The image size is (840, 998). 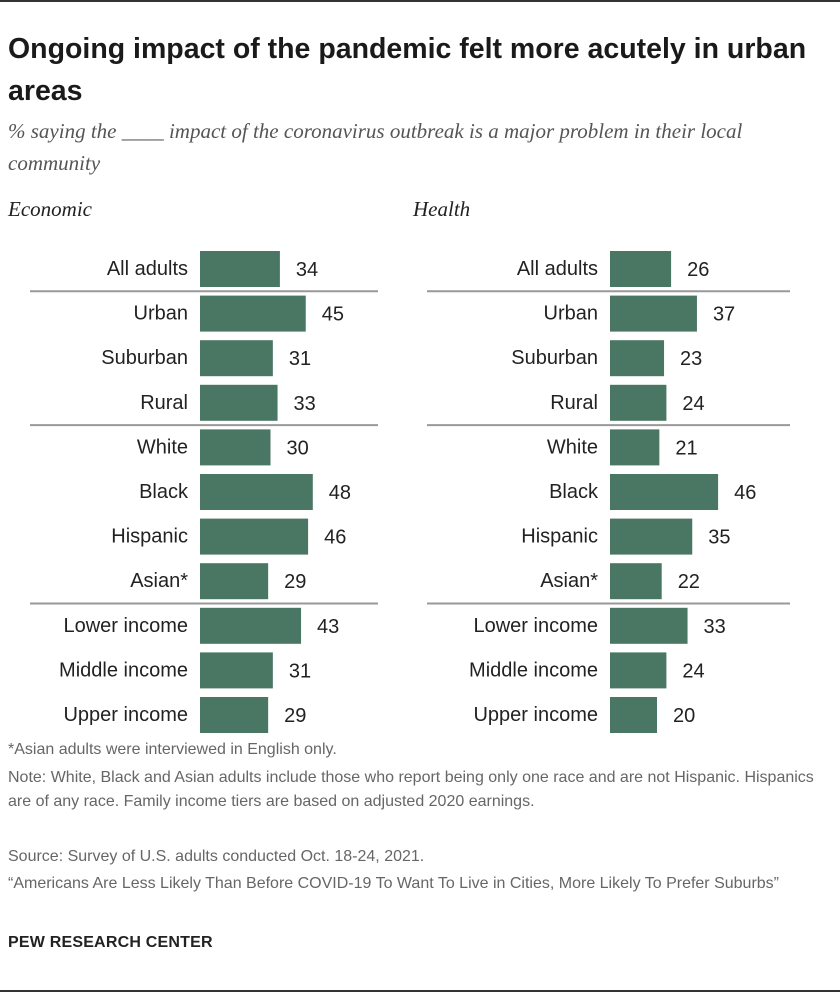 I want to click on value-label-health-black: 46, so click(x=745, y=493).